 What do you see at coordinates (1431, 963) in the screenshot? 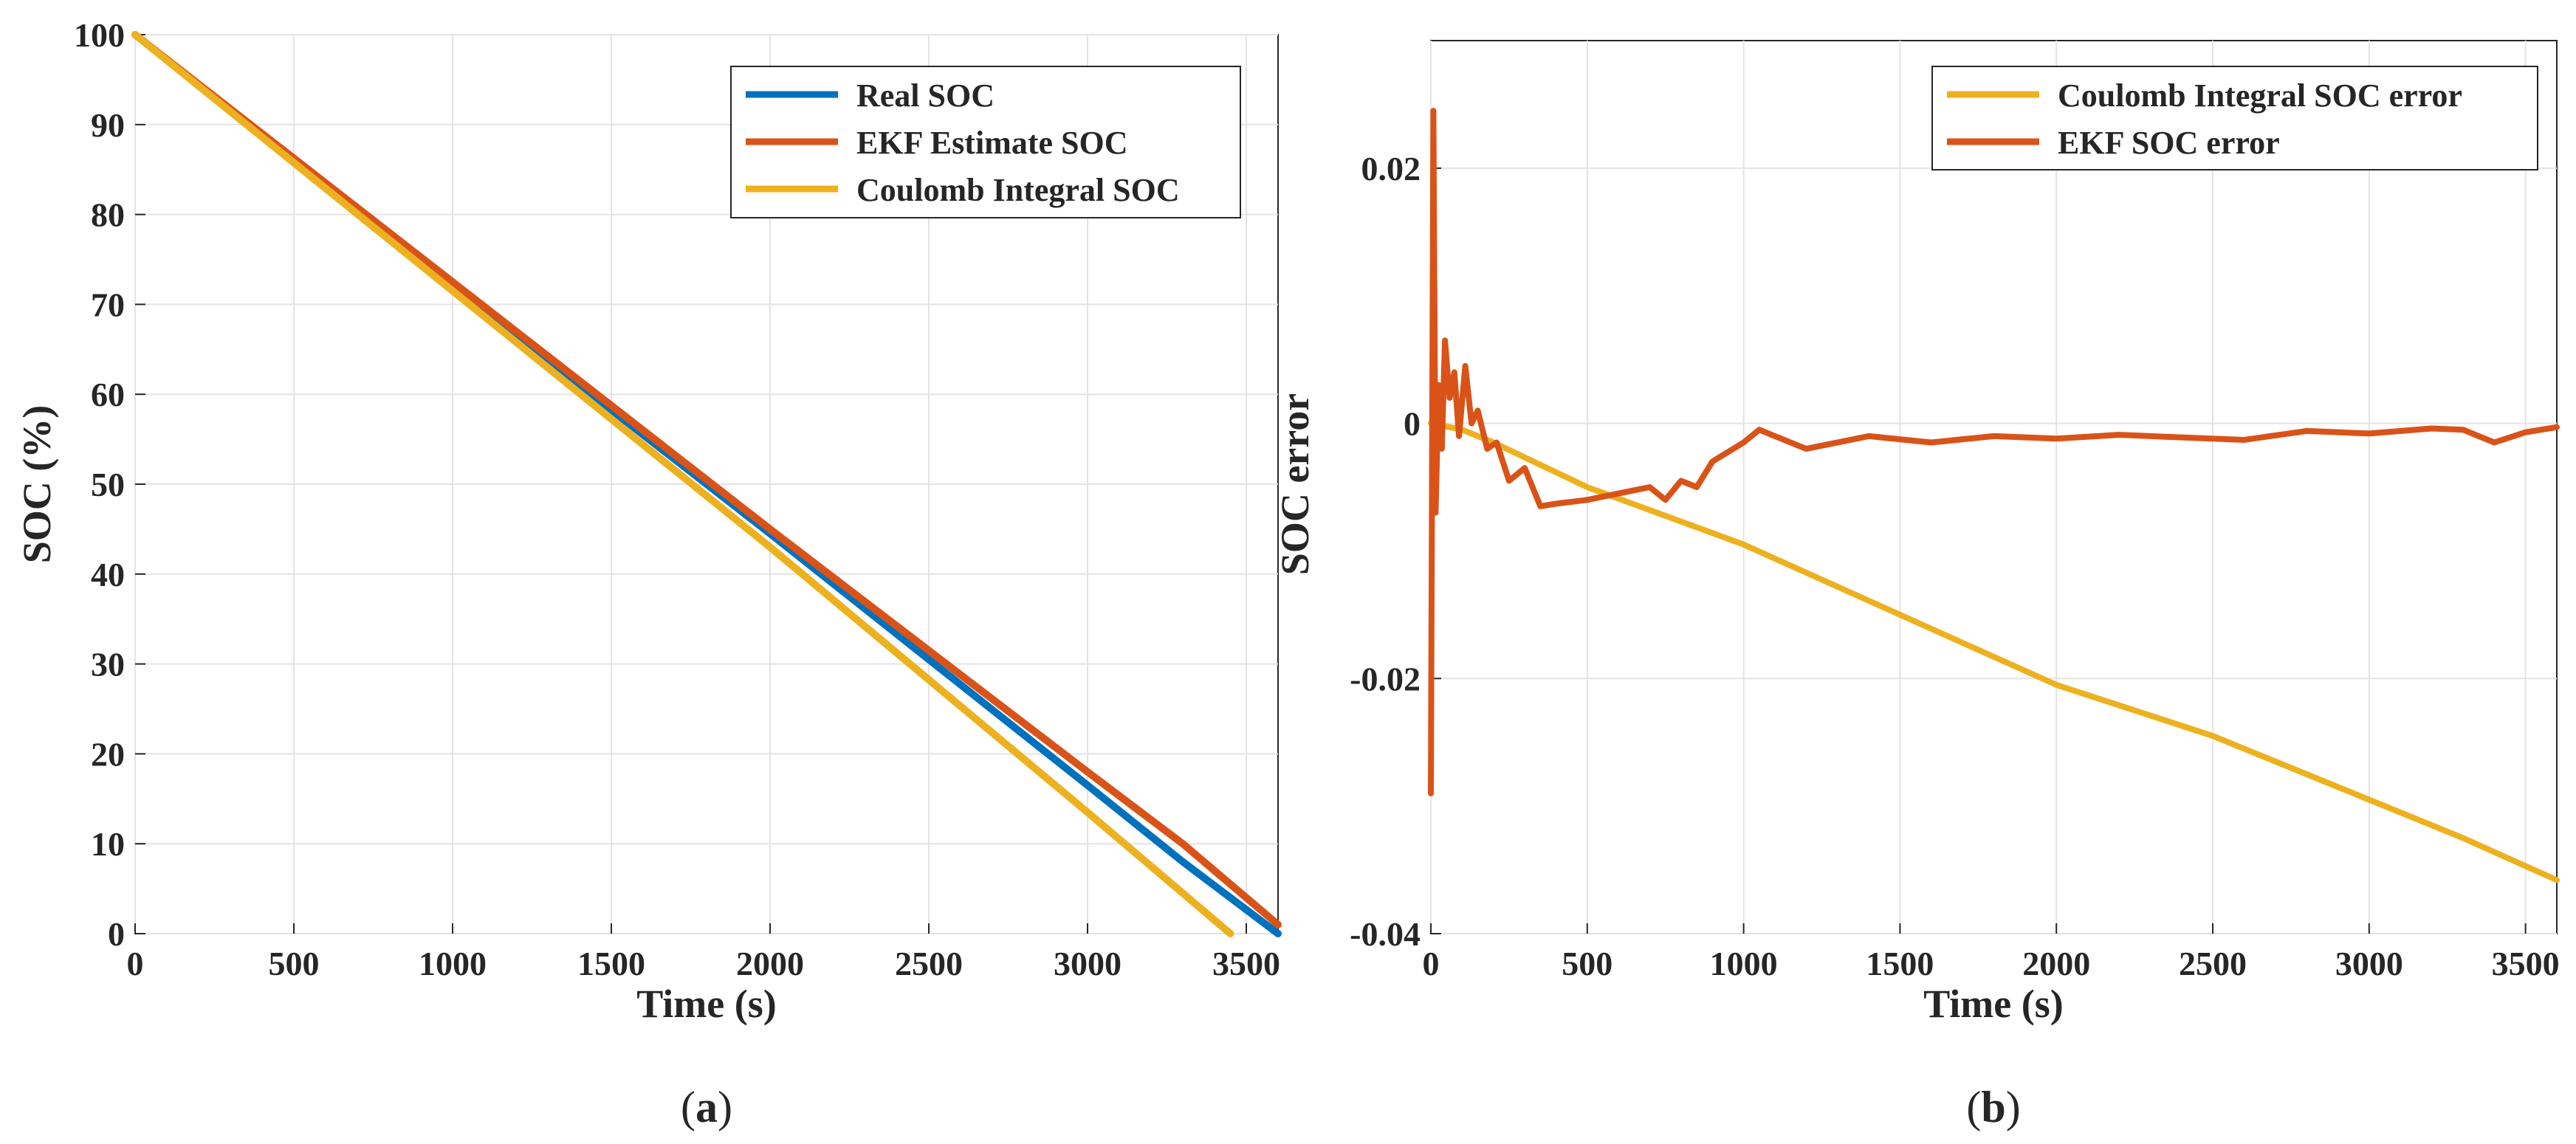
I see `chart-b-xtick-label-0: 0` at bounding box center [1431, 963].